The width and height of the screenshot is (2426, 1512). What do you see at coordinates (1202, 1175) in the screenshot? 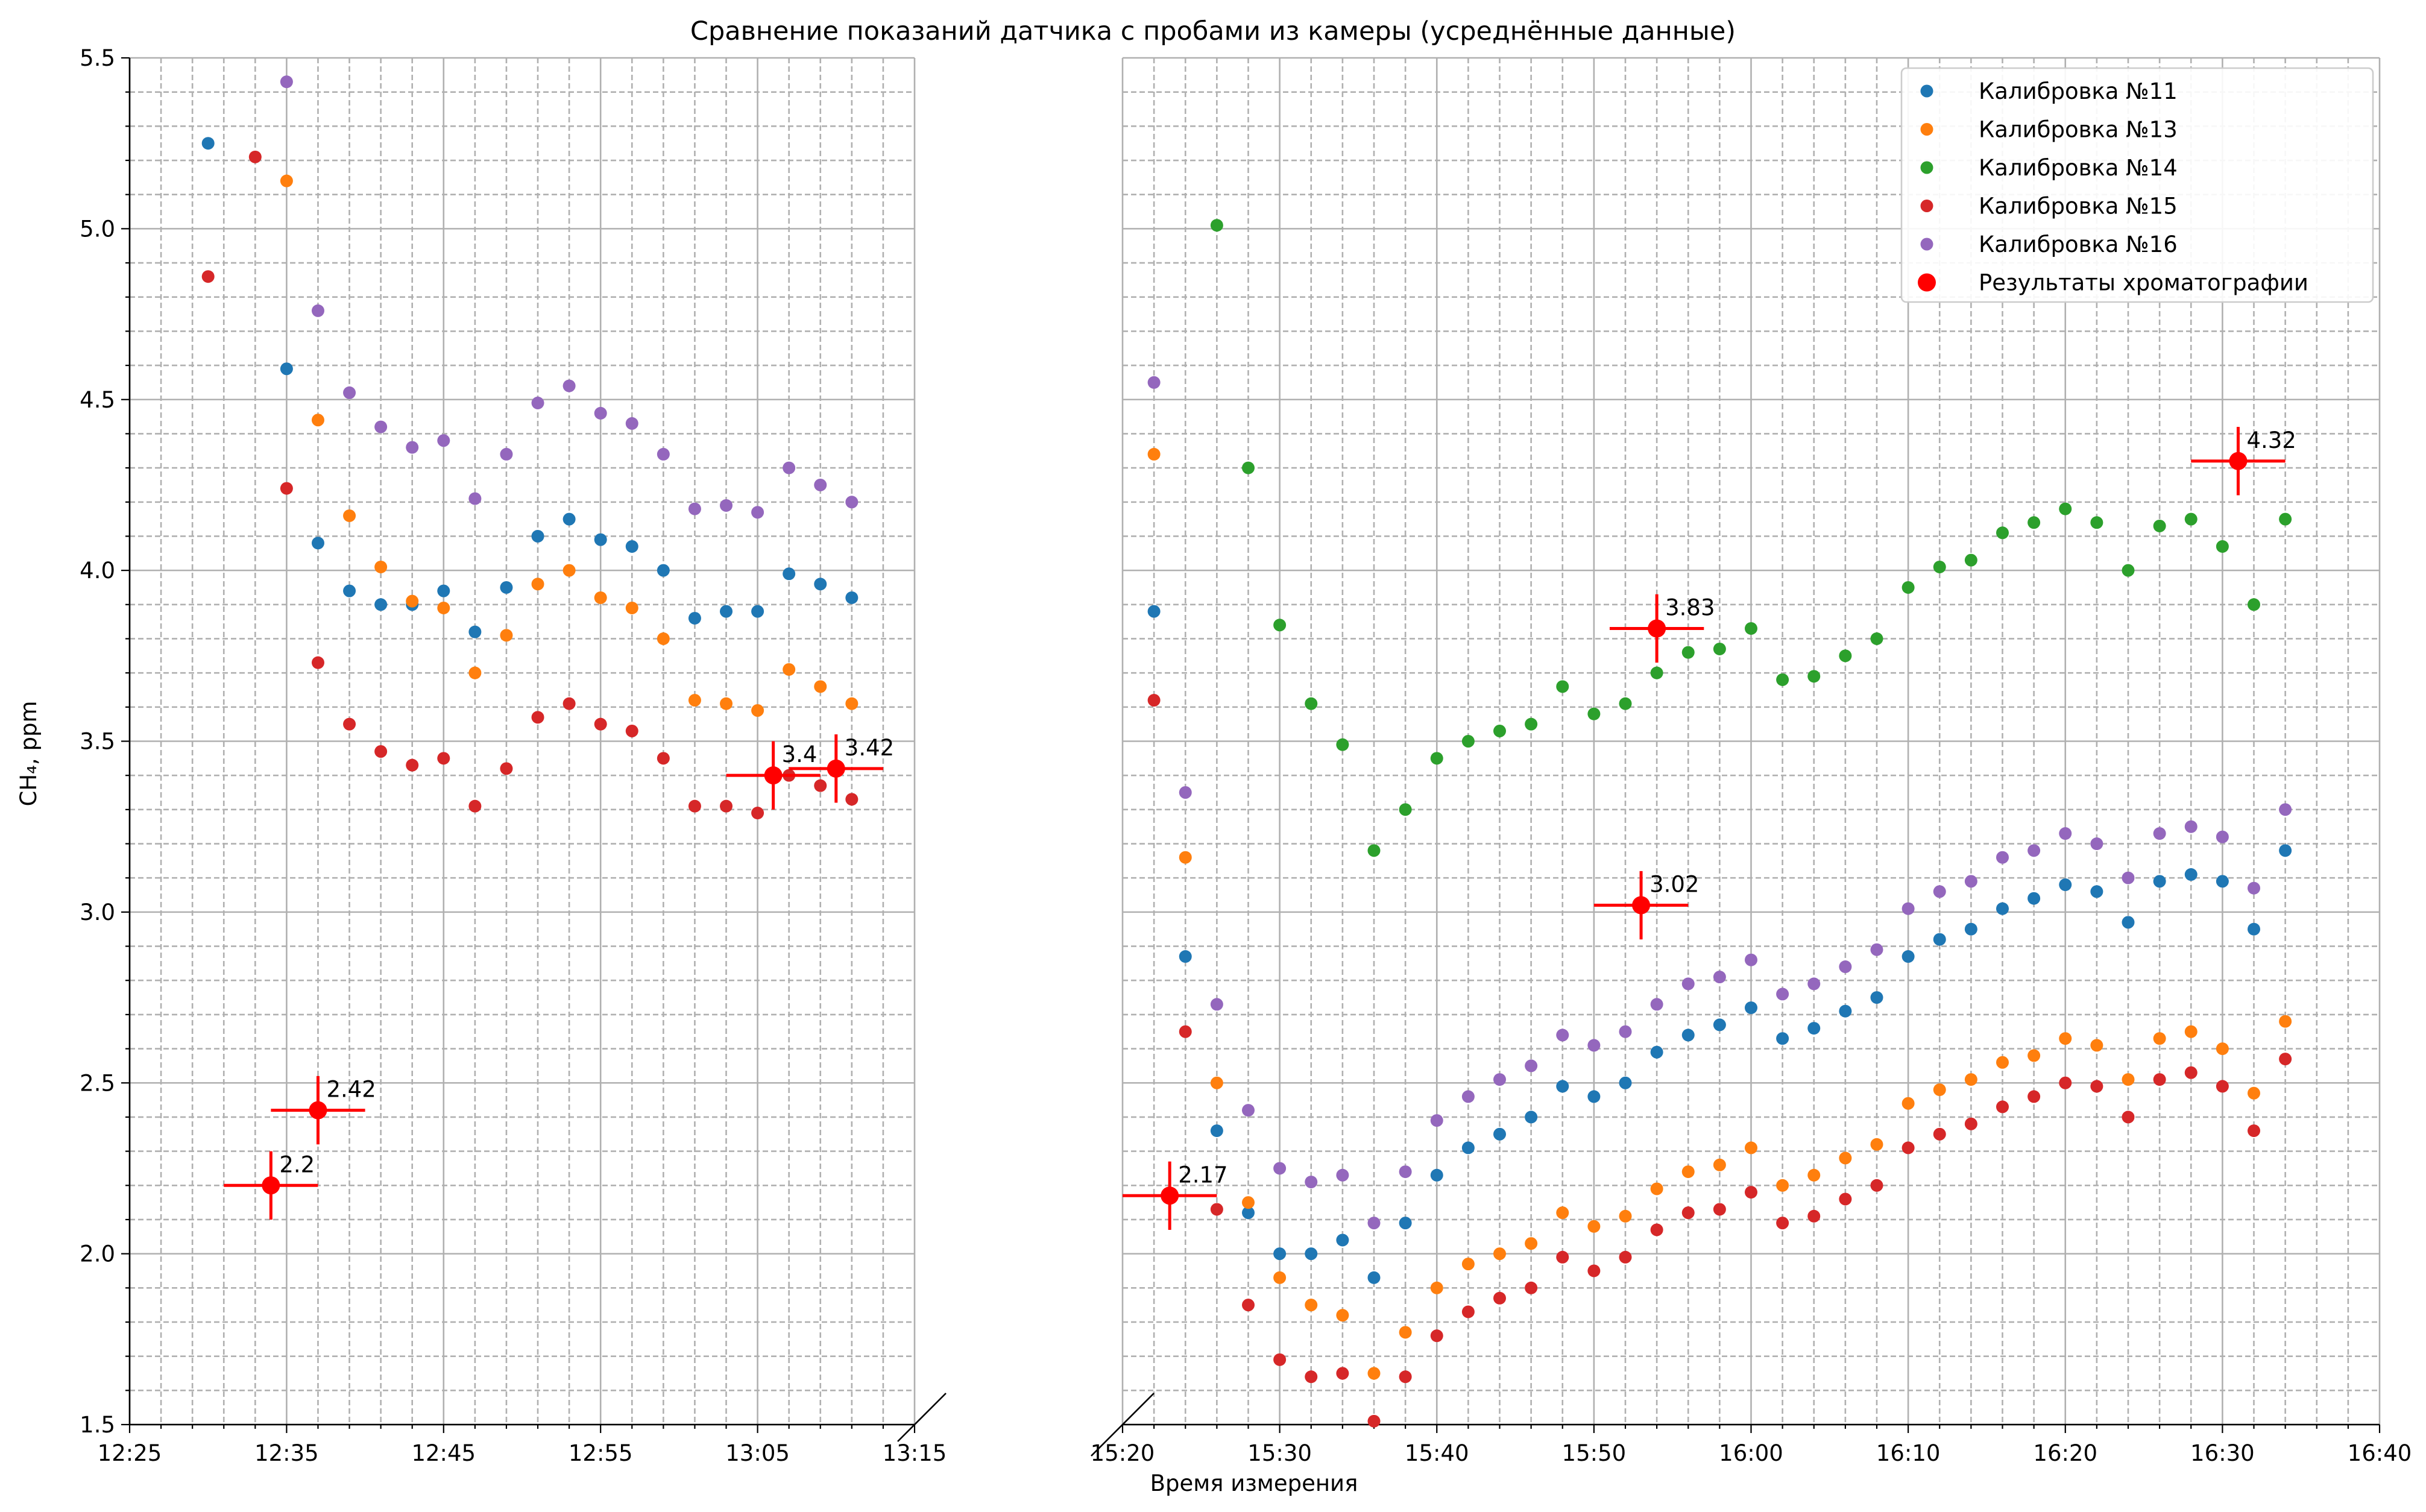
I see `chromatography-label: 2.17` at bounding box center [1202, 1175].